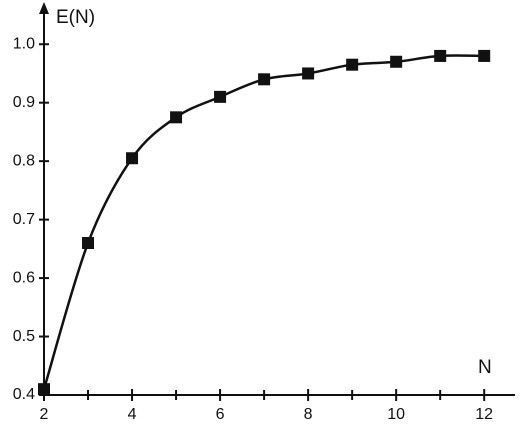 This screenshot has height=430, width=520. Describe the element at coordinates (24, 102) in the screenshot. I see `y-tick-label: 0.9` at that location.